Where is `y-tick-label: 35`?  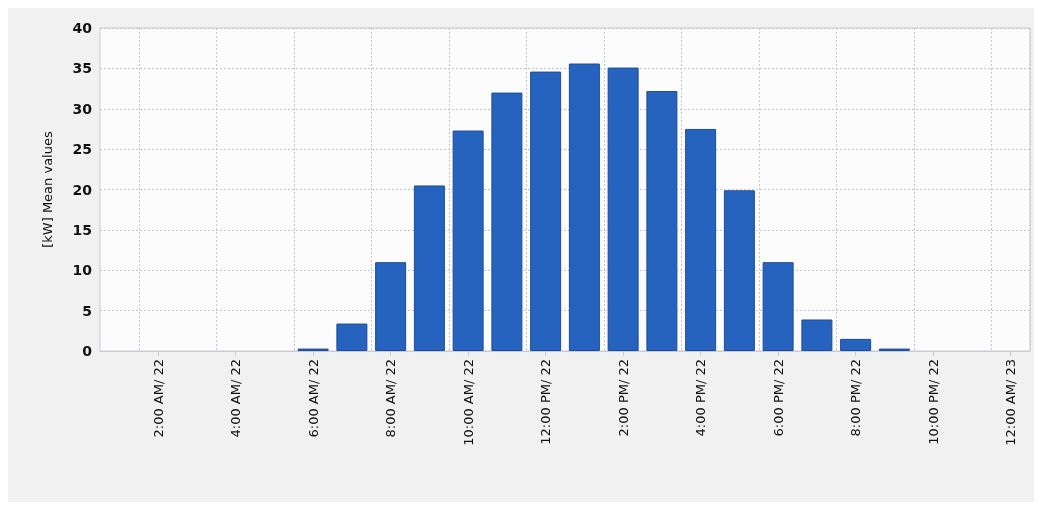 y-tick-label: 35 is located at coordinates (82, 68).